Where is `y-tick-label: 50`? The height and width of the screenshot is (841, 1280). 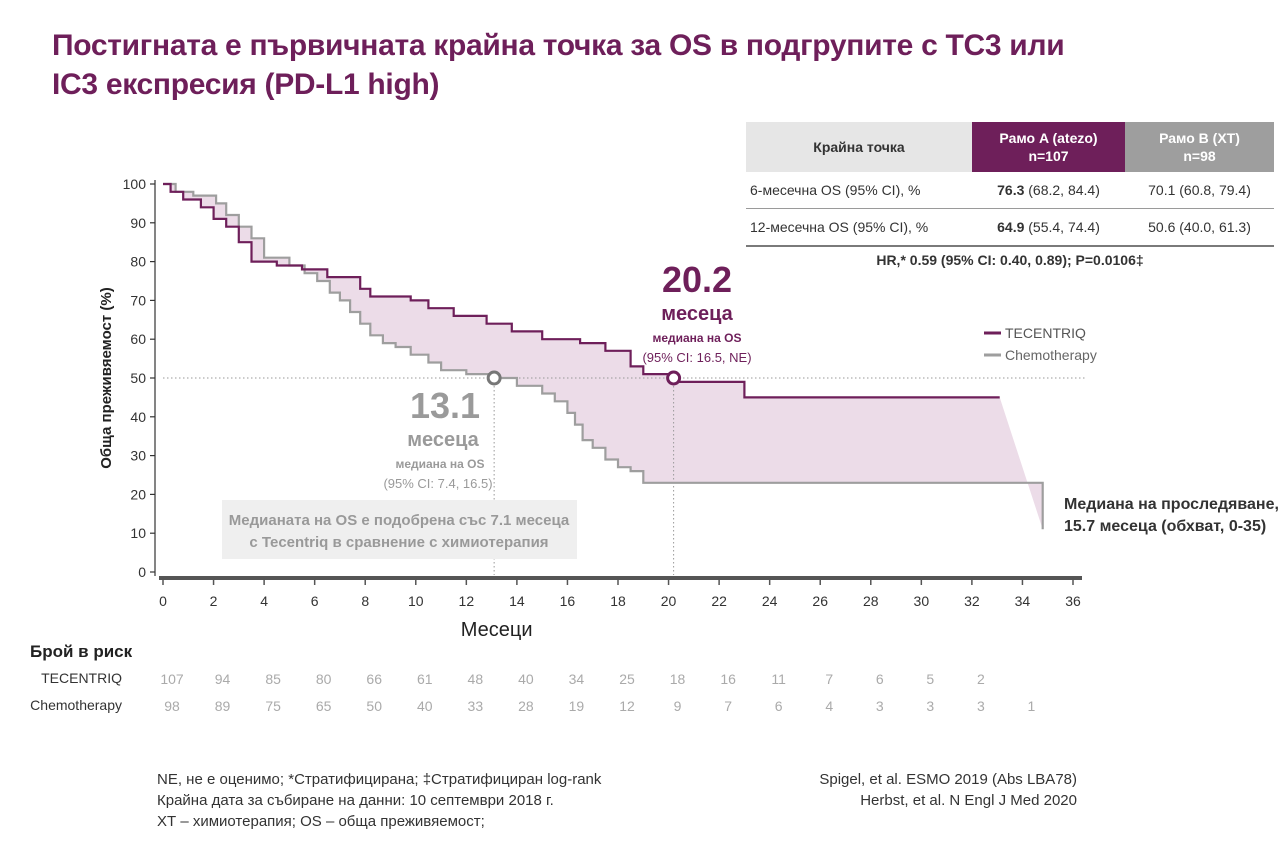 y-tick-label: 50 is located at coordinates (138, 378).